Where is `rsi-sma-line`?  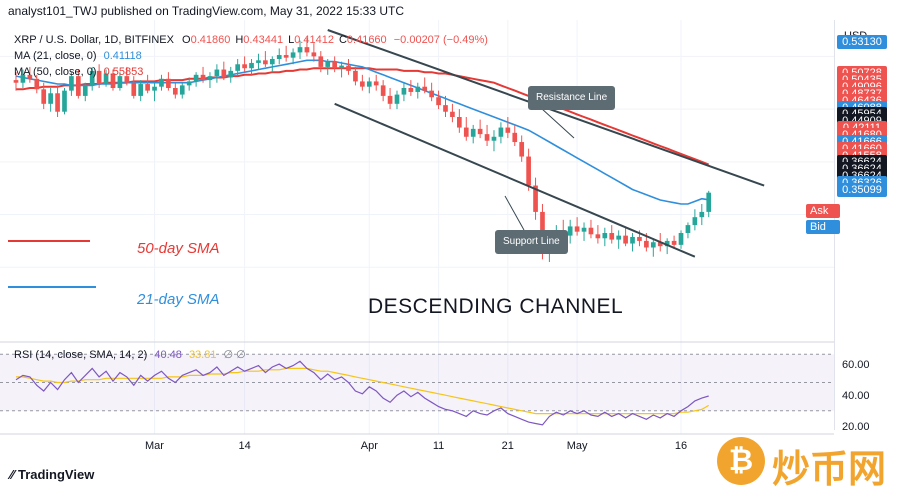 rsi-sma-line is located at coordinates (363, 391).